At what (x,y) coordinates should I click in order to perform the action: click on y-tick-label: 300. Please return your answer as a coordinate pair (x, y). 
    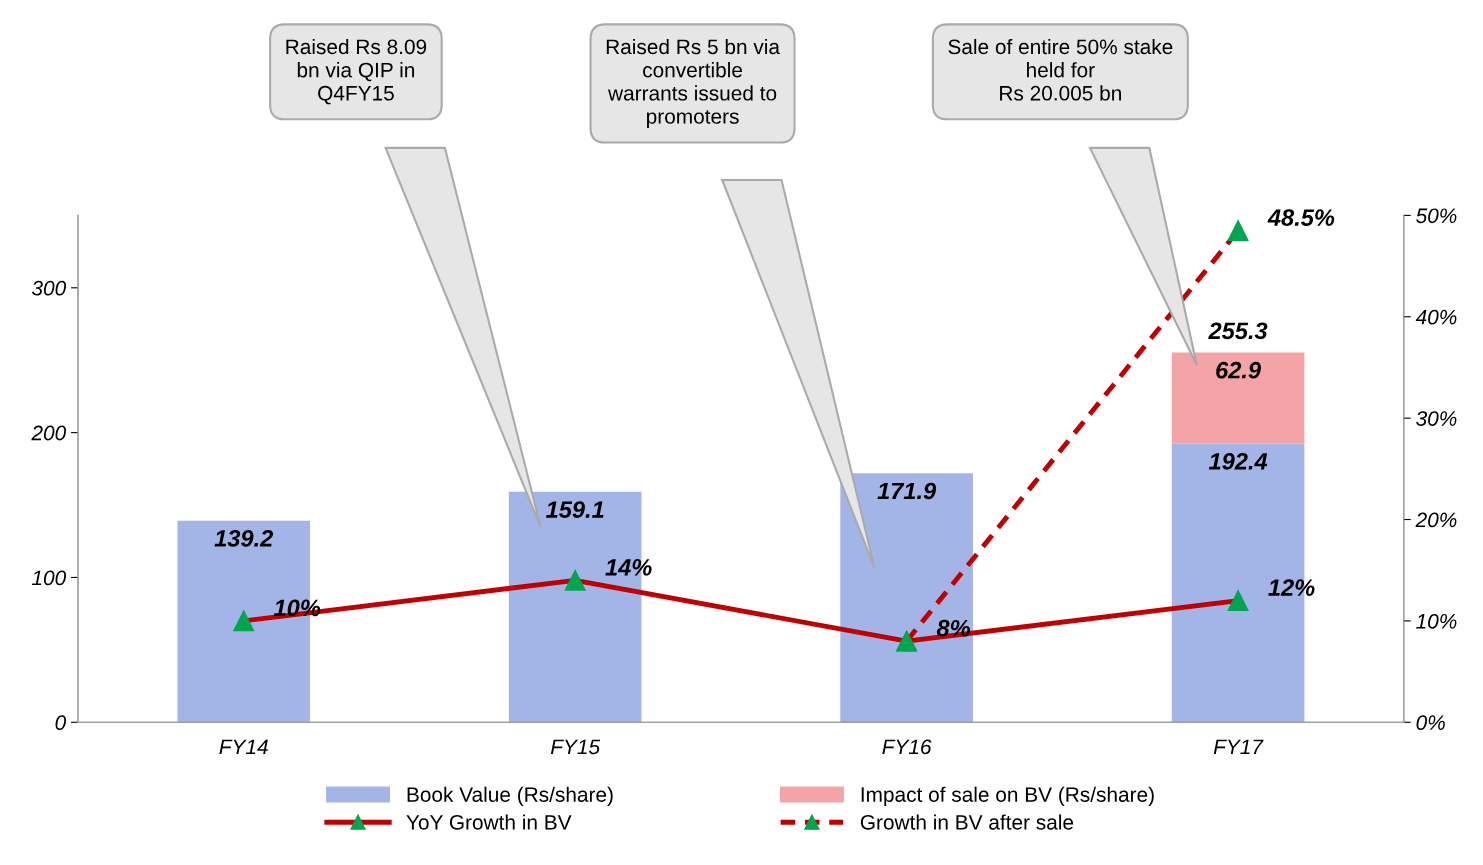
    Looking at the image, I should click on (49, 288).